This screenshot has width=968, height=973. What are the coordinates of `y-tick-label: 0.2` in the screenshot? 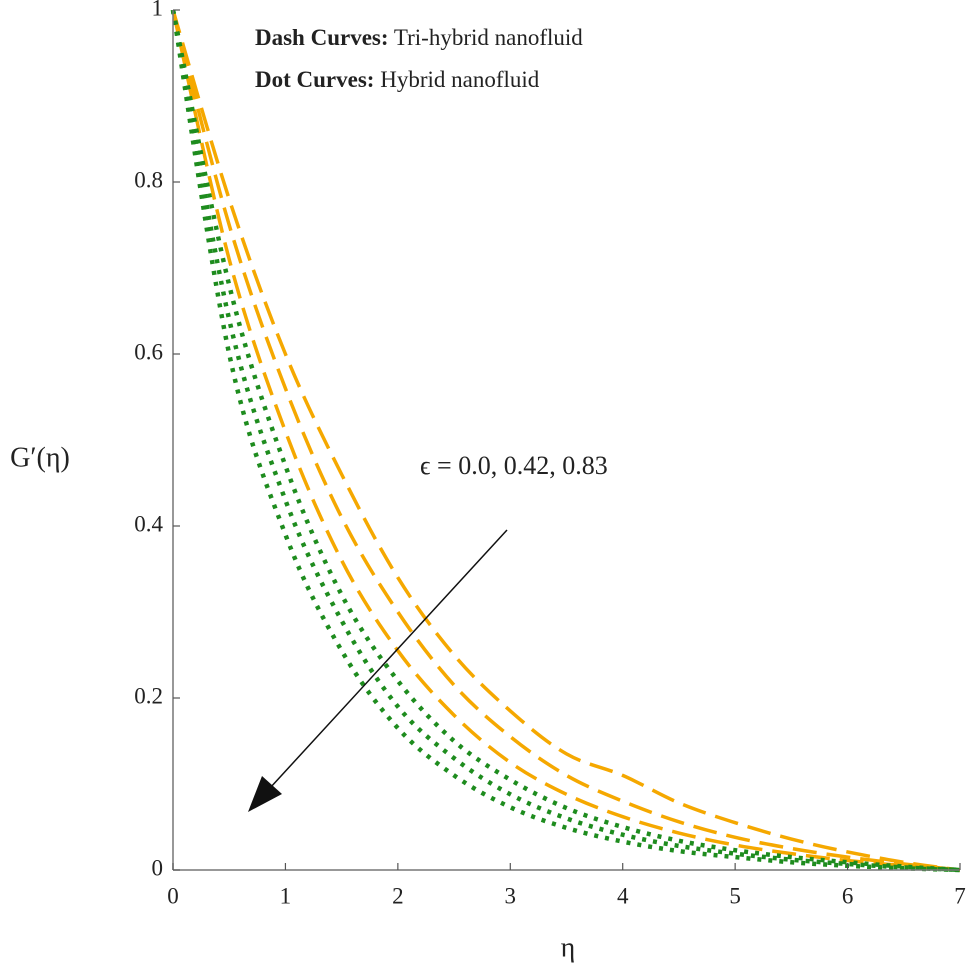 It's located at (148, 695).